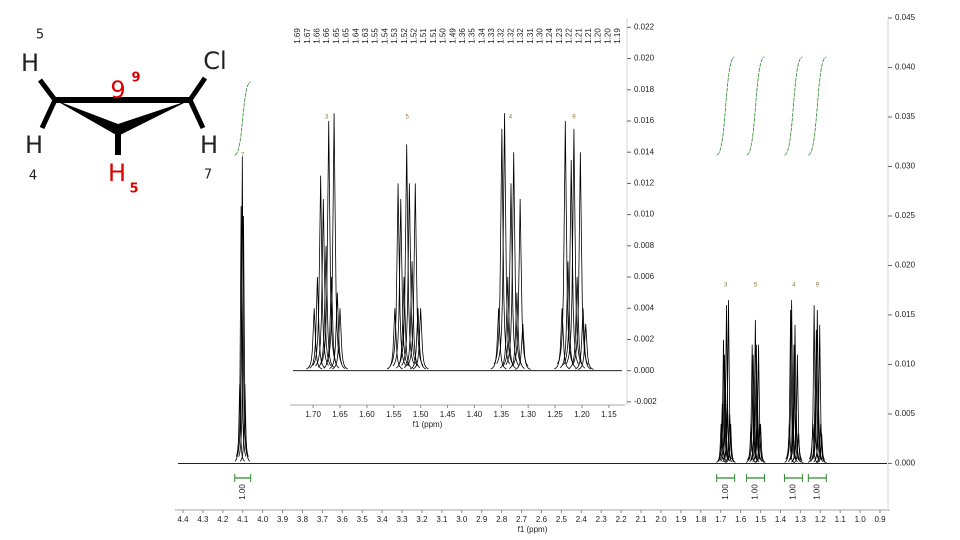 This screenshot has height=540, width=960. I want to click on x-tick-label: 1.9, so click(681, 519).